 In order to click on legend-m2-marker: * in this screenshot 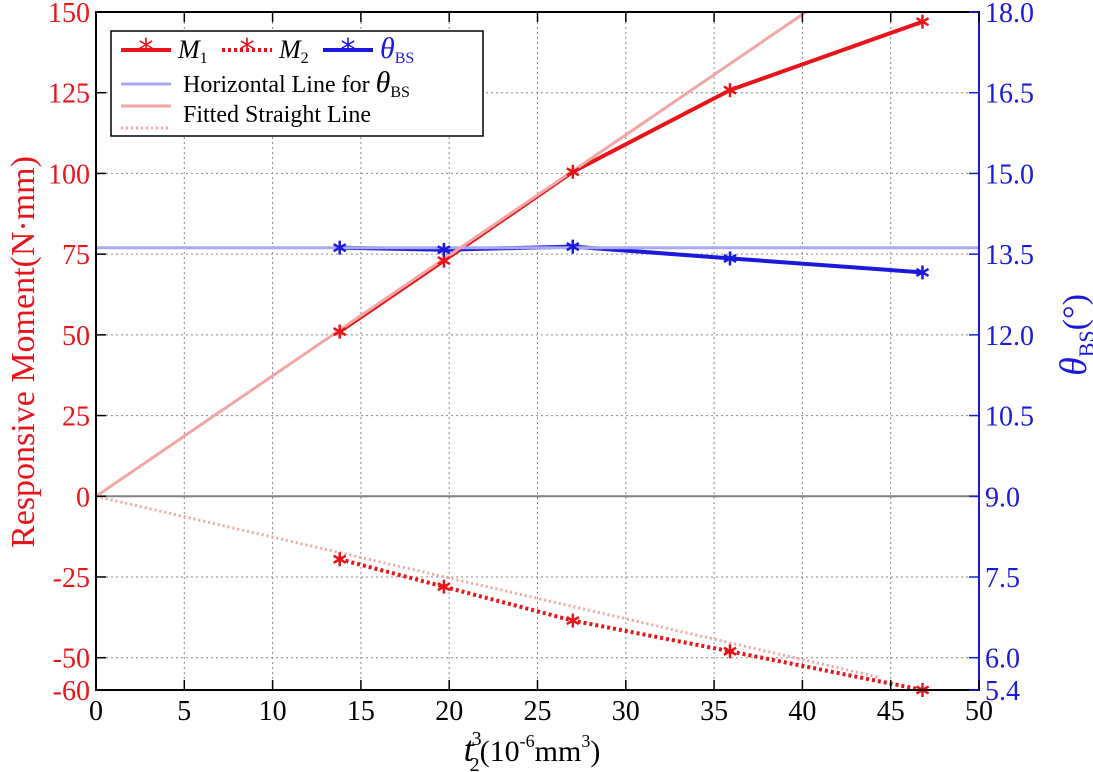, I will do `click(247, 50)`.